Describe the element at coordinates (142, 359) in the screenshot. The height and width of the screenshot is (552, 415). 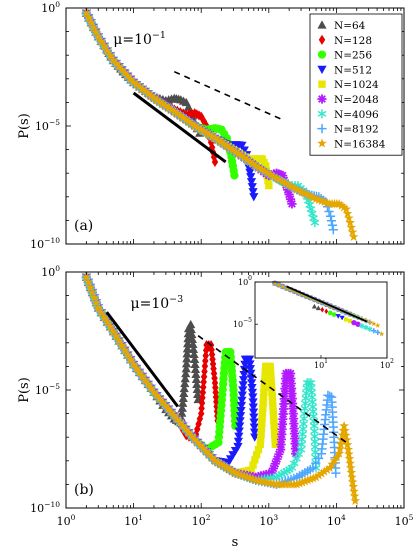
I see `solid-reference-line` at that location.